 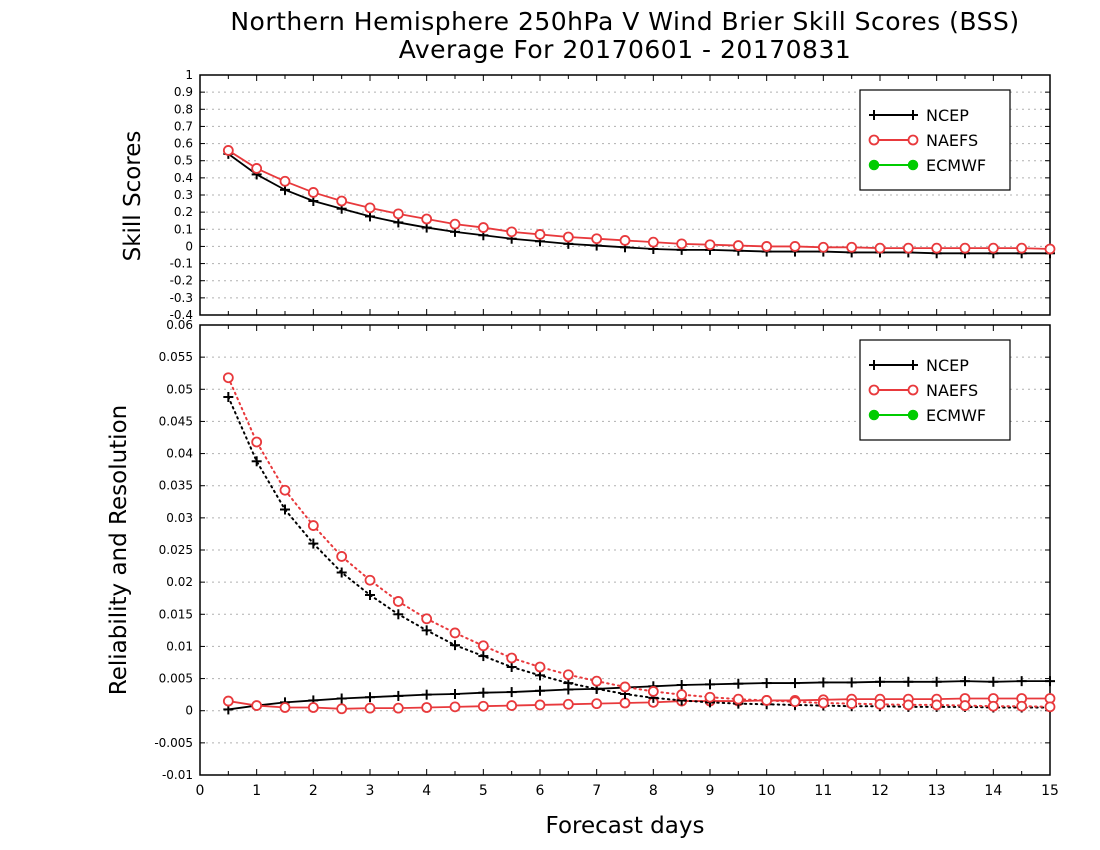 I want to click on y-tick-label: 0.8, so click(x=183, y=109).